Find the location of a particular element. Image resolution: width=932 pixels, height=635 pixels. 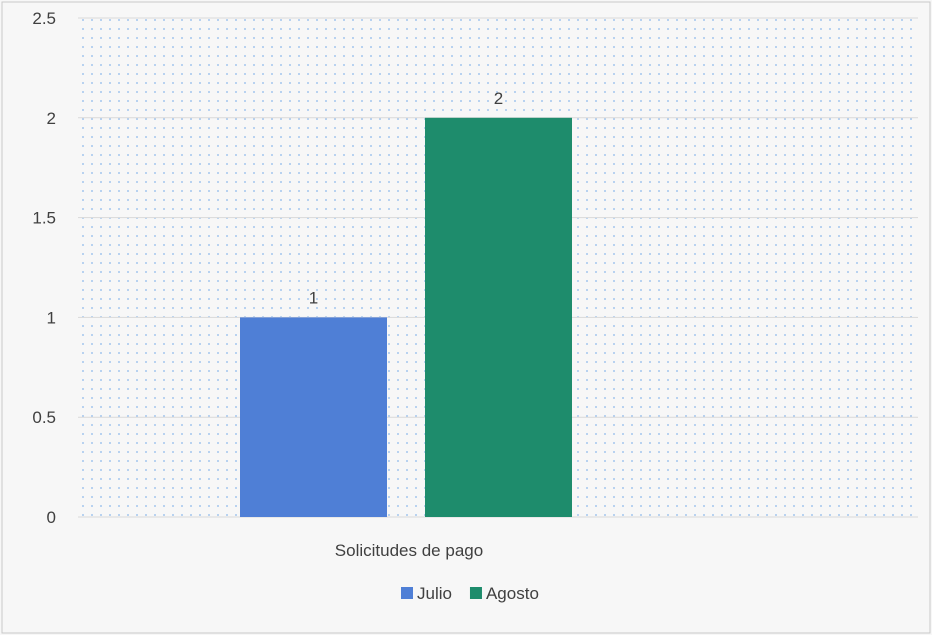

y-axis-ticks: 0 0.5 1 1.5 2 2.5 is located at coordinates (44, 268).